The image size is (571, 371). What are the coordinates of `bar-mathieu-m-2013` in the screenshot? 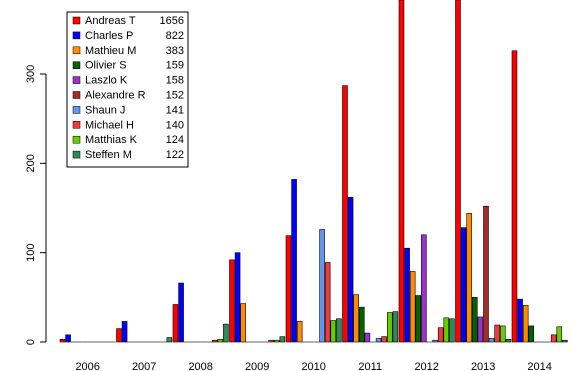 It's located at (469, 278).